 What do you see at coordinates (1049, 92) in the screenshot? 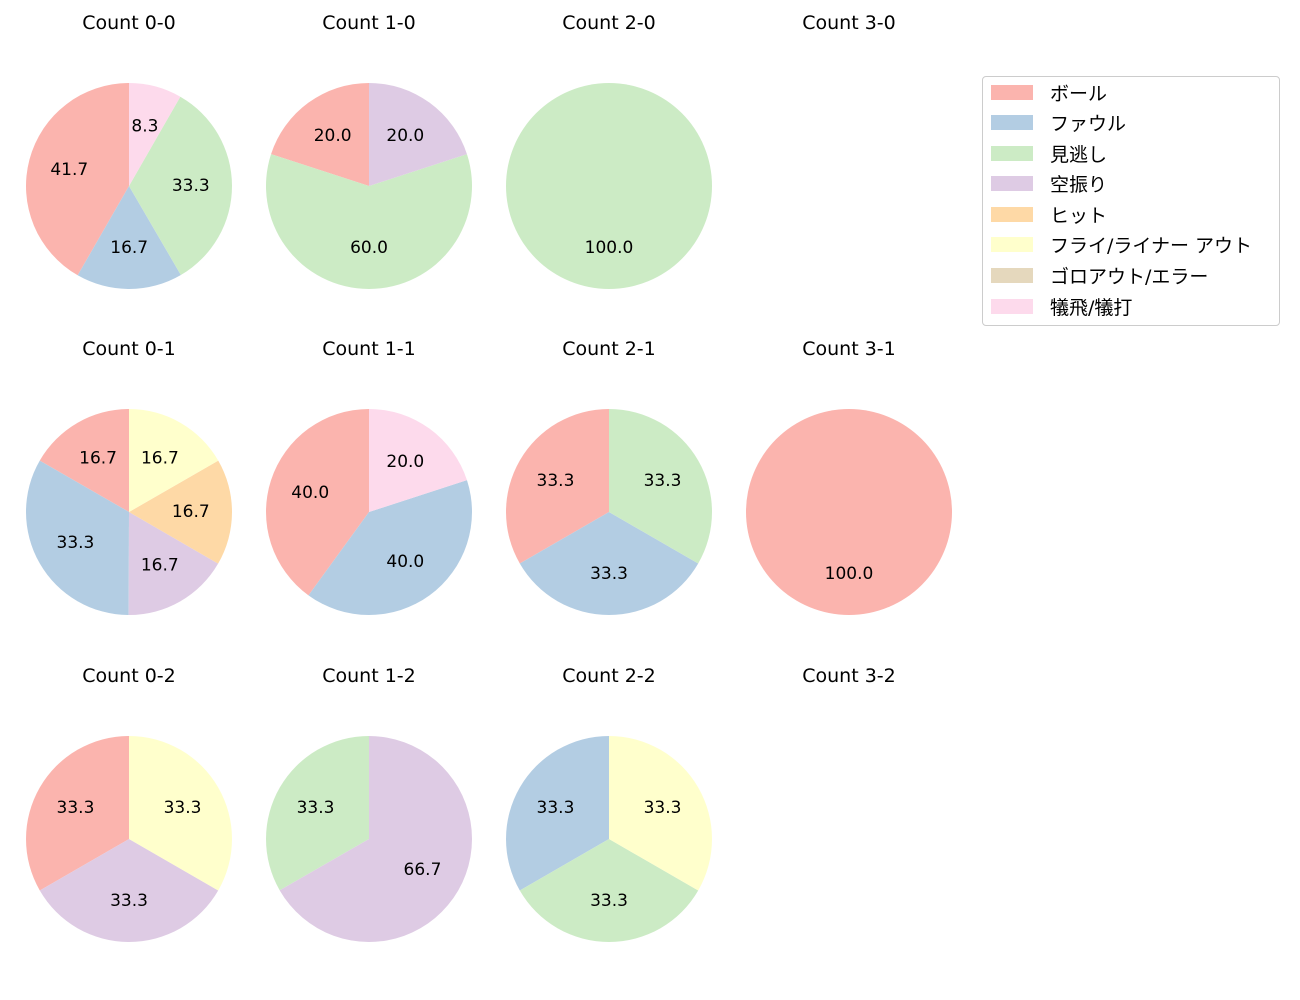
I see `legend-item-ball: ボール` at bounding box center [1049, 92].